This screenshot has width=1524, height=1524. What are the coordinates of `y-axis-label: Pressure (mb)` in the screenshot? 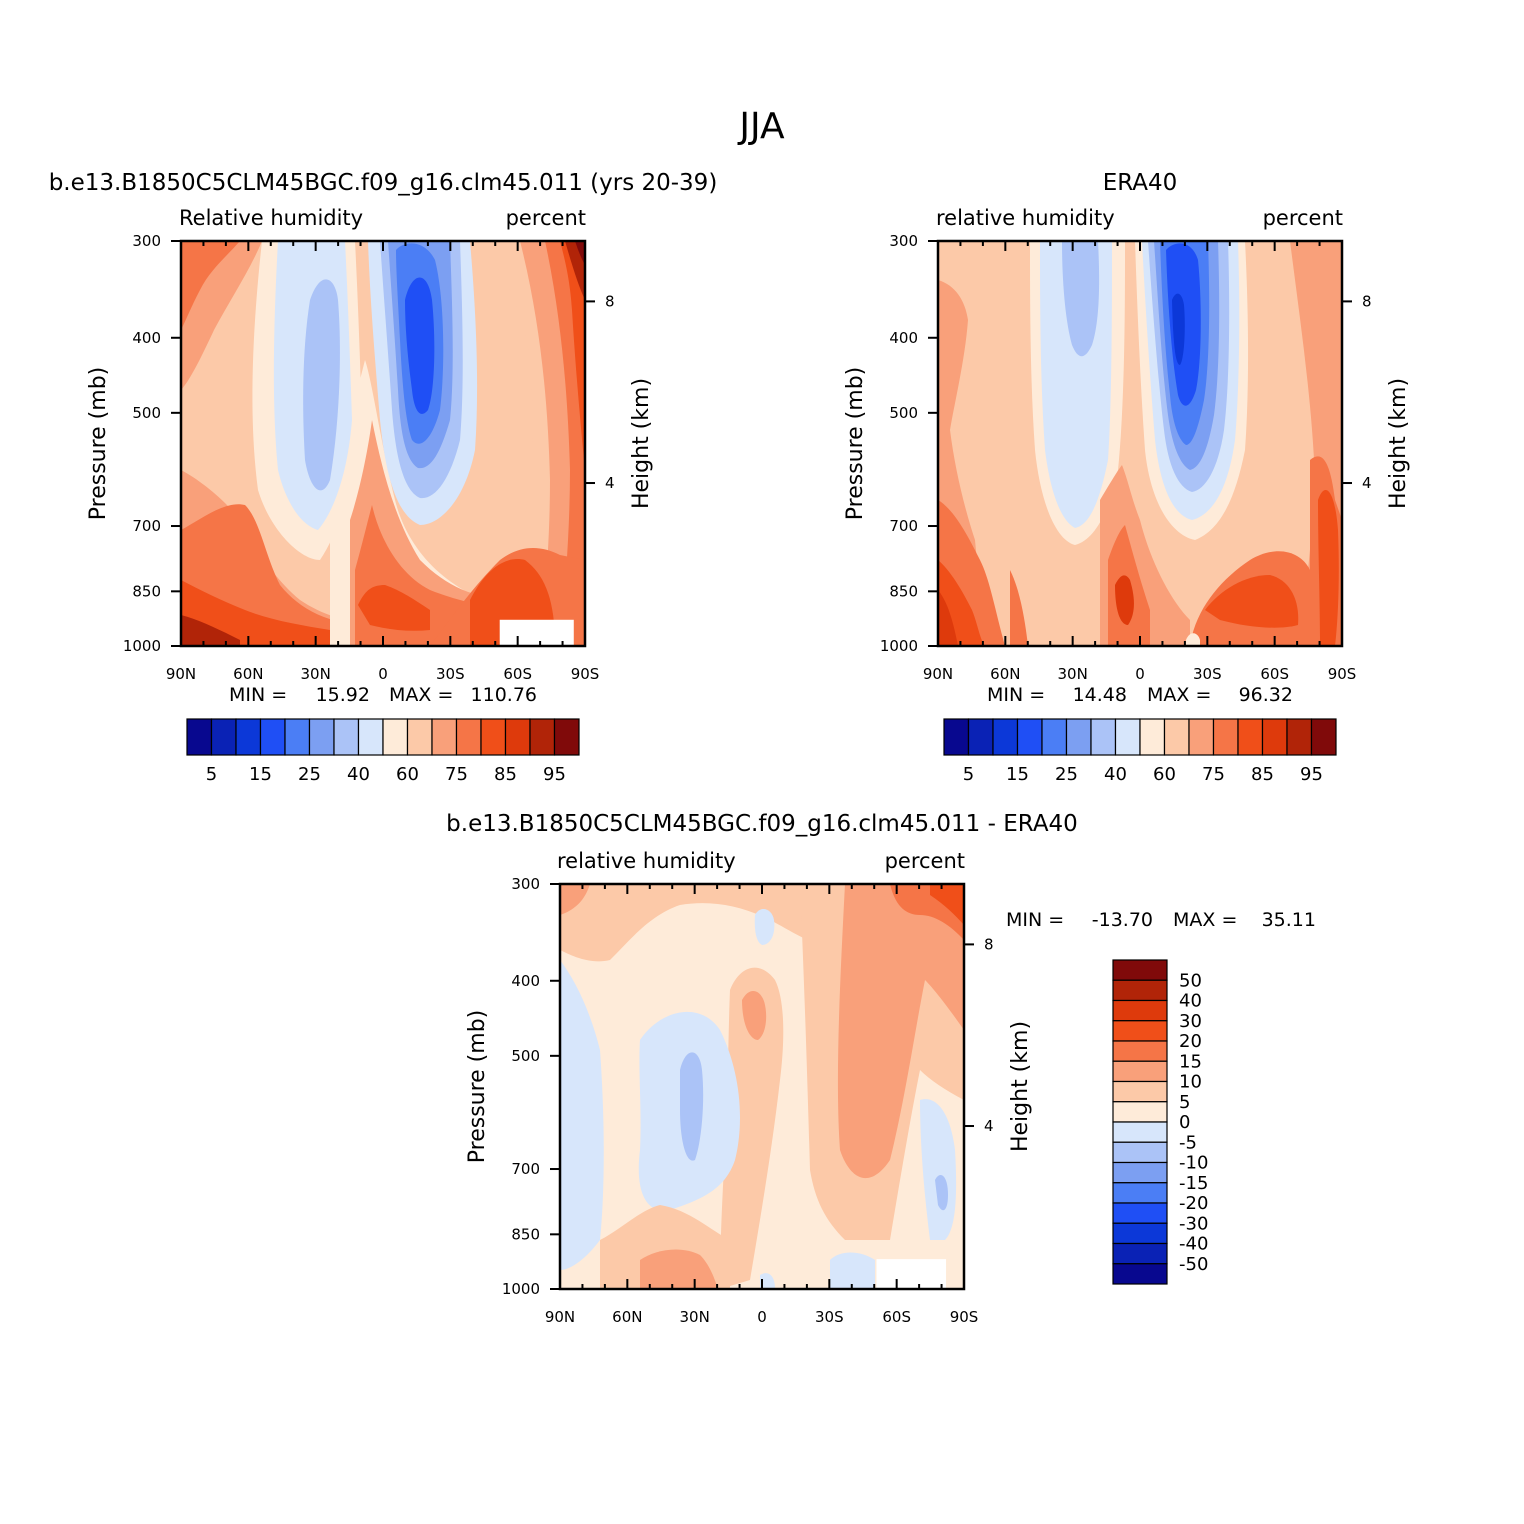 It's located at (855, 444).